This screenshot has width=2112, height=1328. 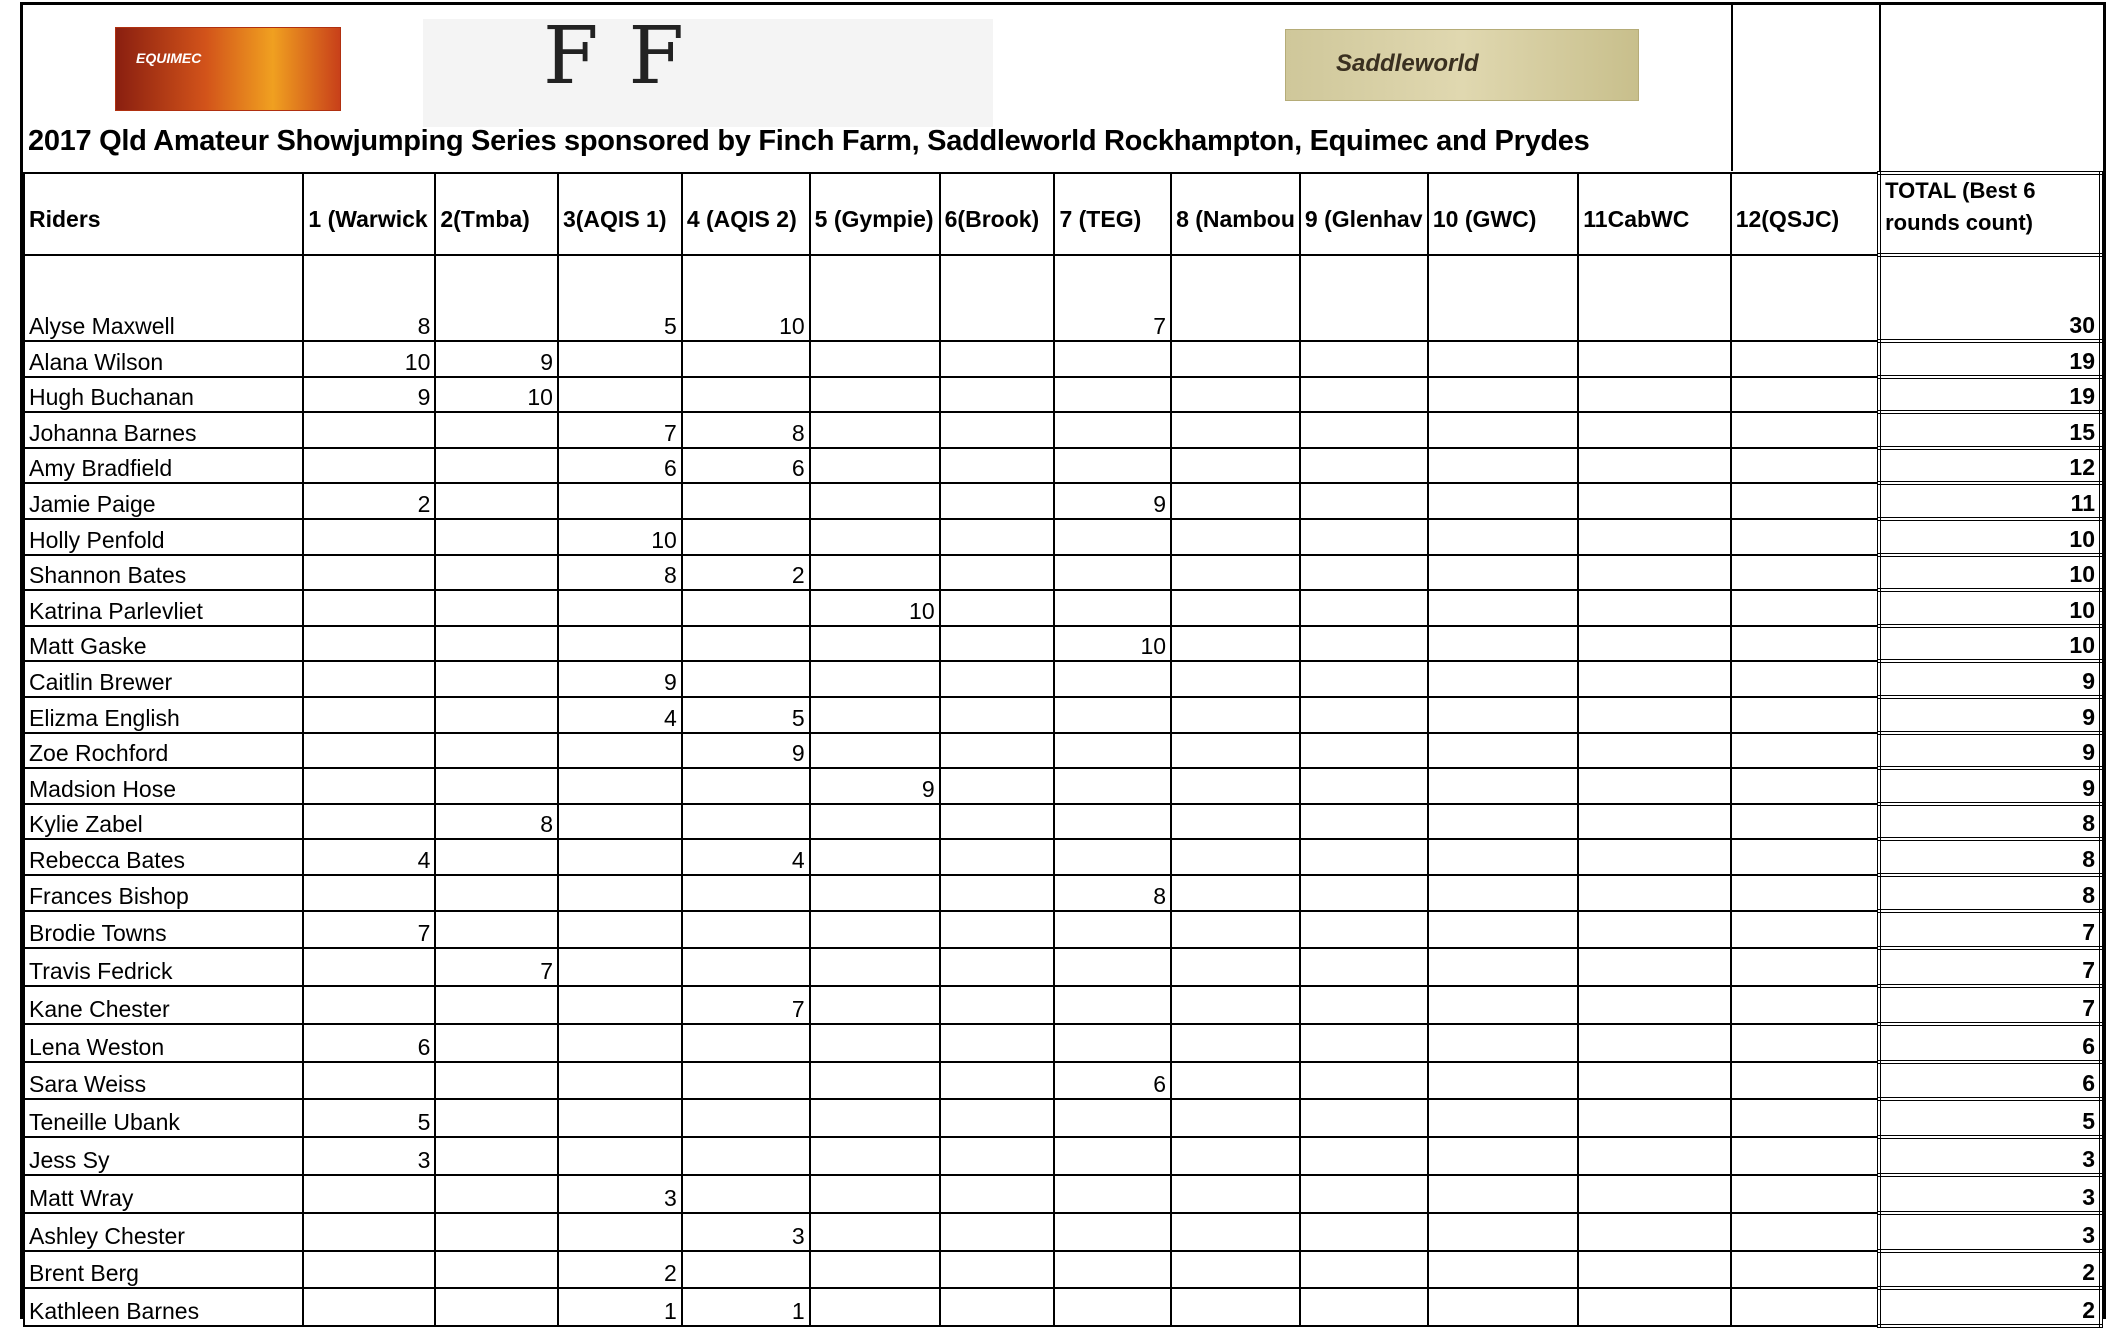 I want to click on table-row: Shannon Bates 8 2 10, so click(x=1062, y=572).